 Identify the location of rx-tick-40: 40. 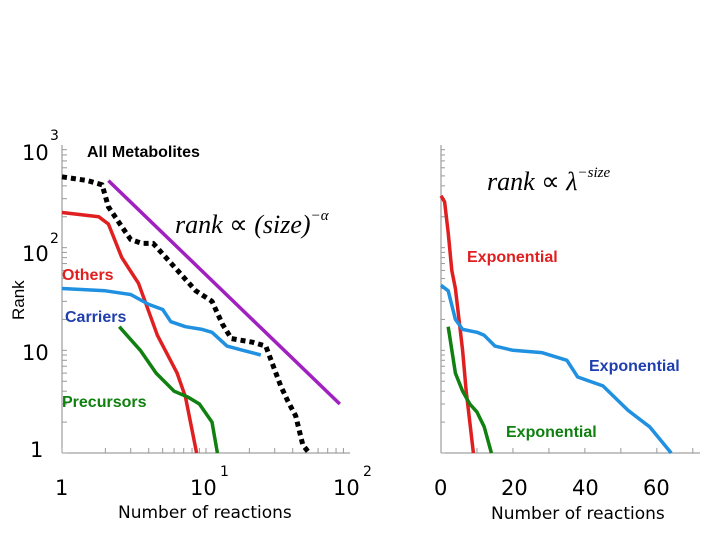
(585, 488).